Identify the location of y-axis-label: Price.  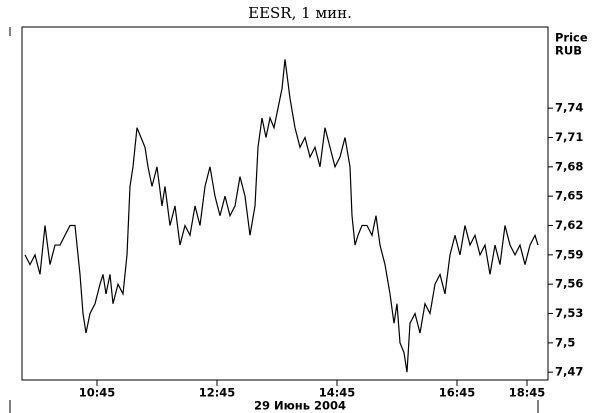
(571, 38).